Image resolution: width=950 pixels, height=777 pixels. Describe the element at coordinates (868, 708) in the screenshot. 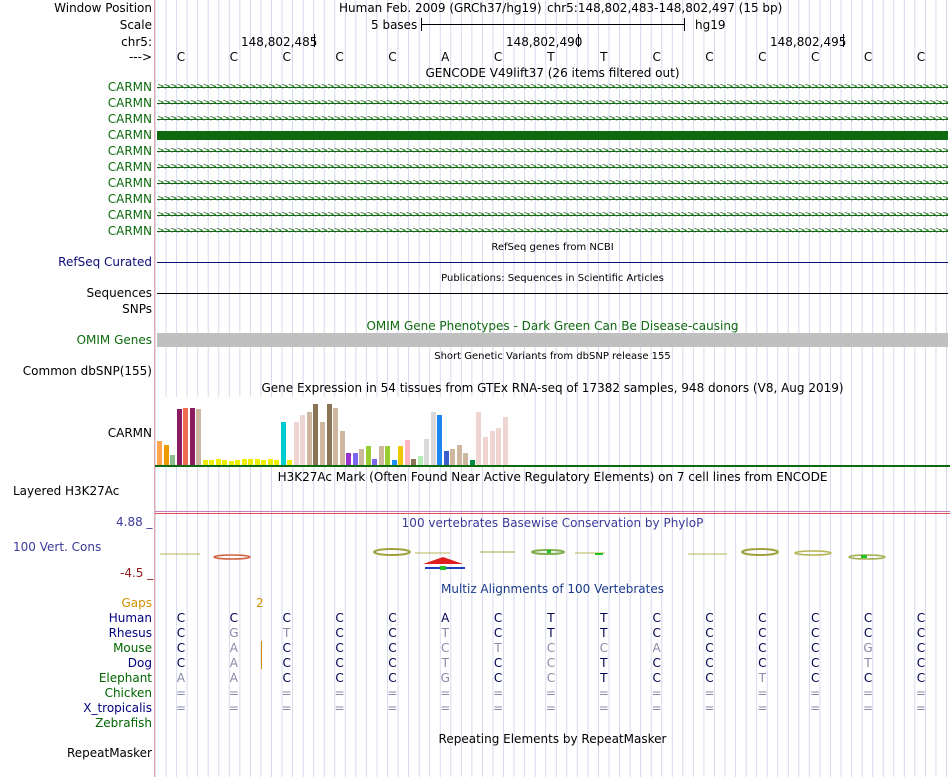

I see `alignment-base: =` at that location.